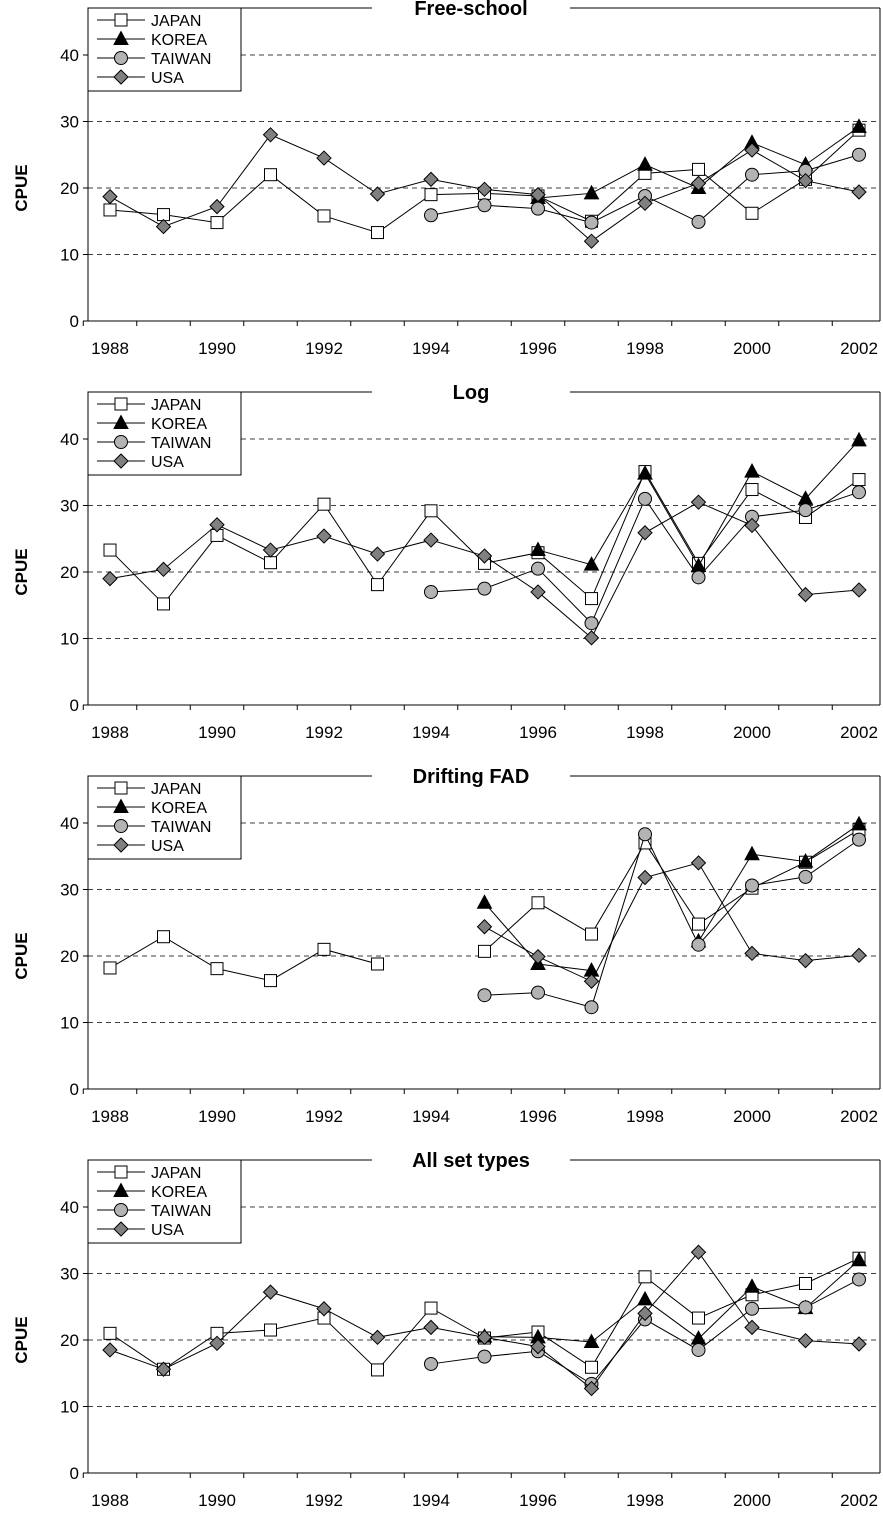 This screenshot has width=883, height=1517. Describe the element at coordinates (69, 1340) in the screenshot. I see `y-tick-label: 20` at that location.